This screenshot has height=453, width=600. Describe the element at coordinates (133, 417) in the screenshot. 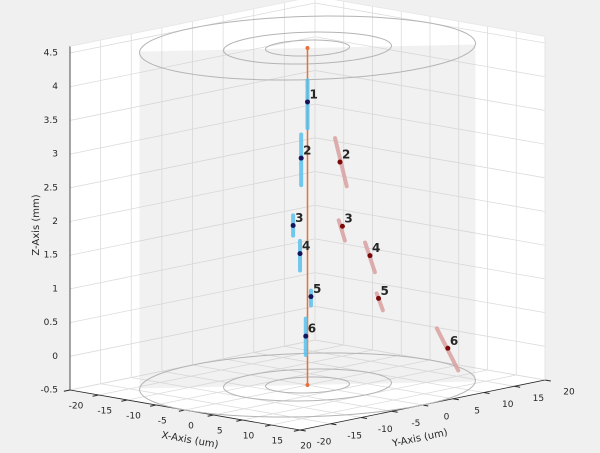

I see `x-tick-label: -10` at that location.